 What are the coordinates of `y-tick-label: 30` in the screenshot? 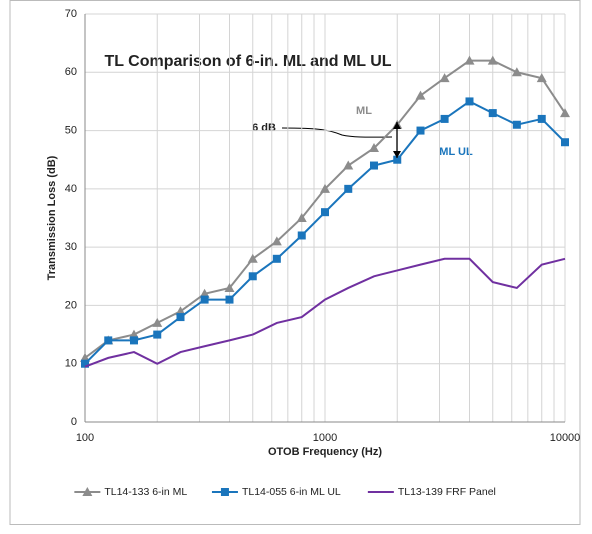 It's located at (71, 247).